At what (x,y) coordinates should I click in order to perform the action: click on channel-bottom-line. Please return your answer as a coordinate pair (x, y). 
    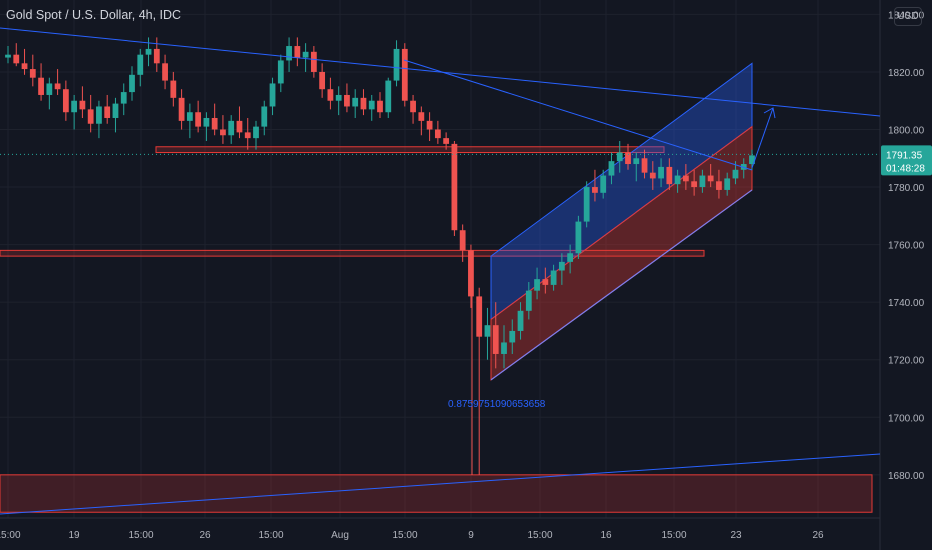
    Looking at the image, I should click on (621, 285).